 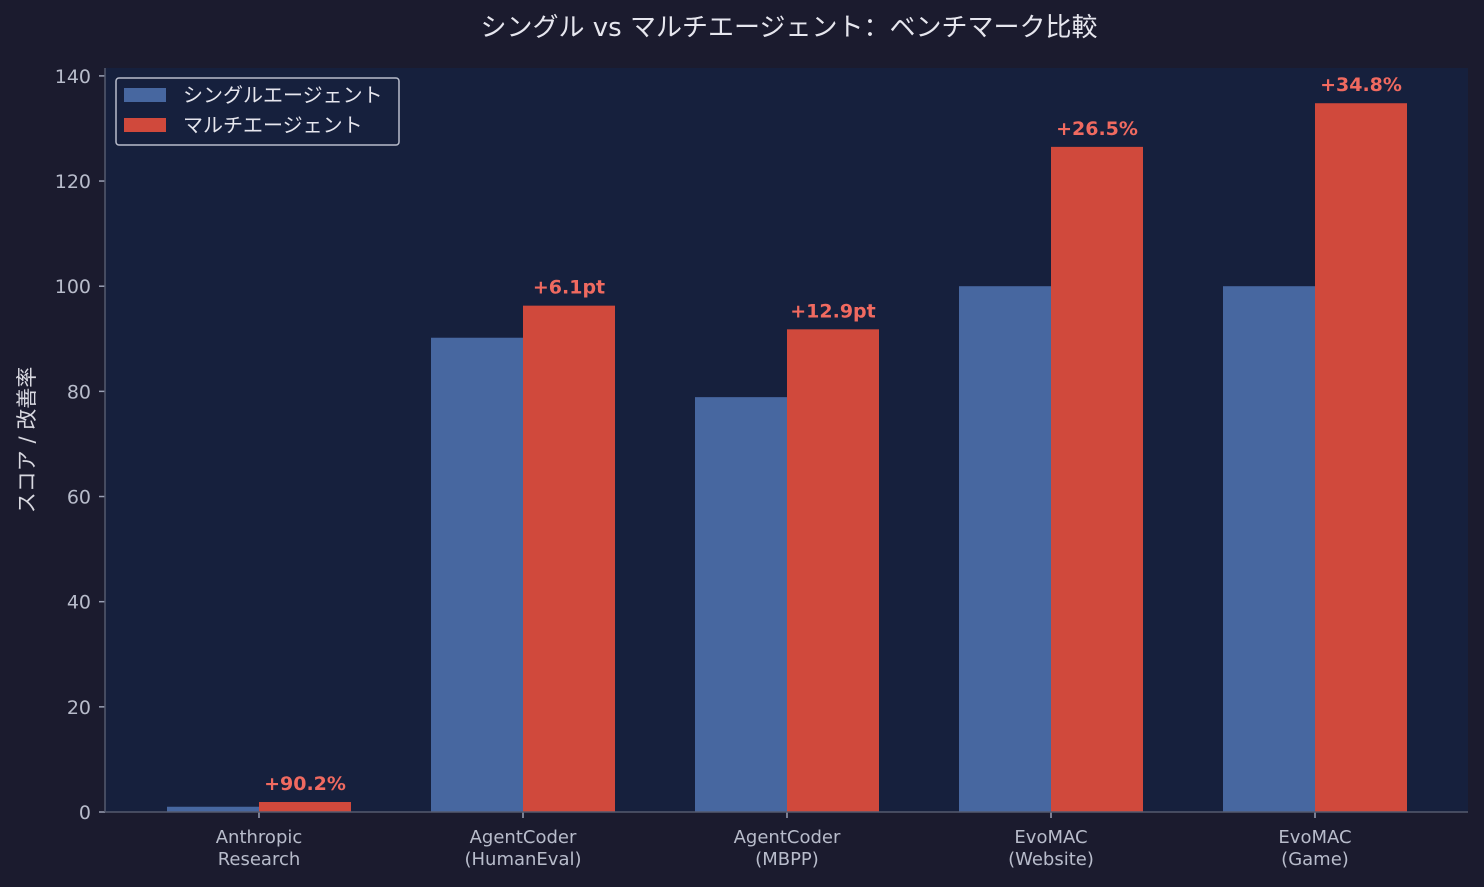 I want to click on legend-label-multi: マルチエージェント, so click(x=273, y=125).